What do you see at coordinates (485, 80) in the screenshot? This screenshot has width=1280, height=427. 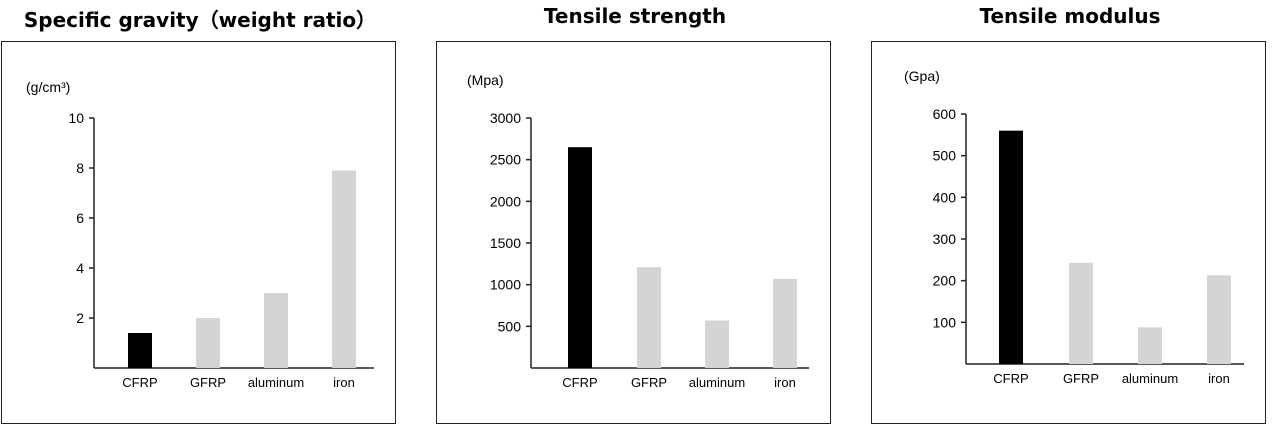 I see `y-axis-unit: (Mpa)` at bounding box center [485, 80].